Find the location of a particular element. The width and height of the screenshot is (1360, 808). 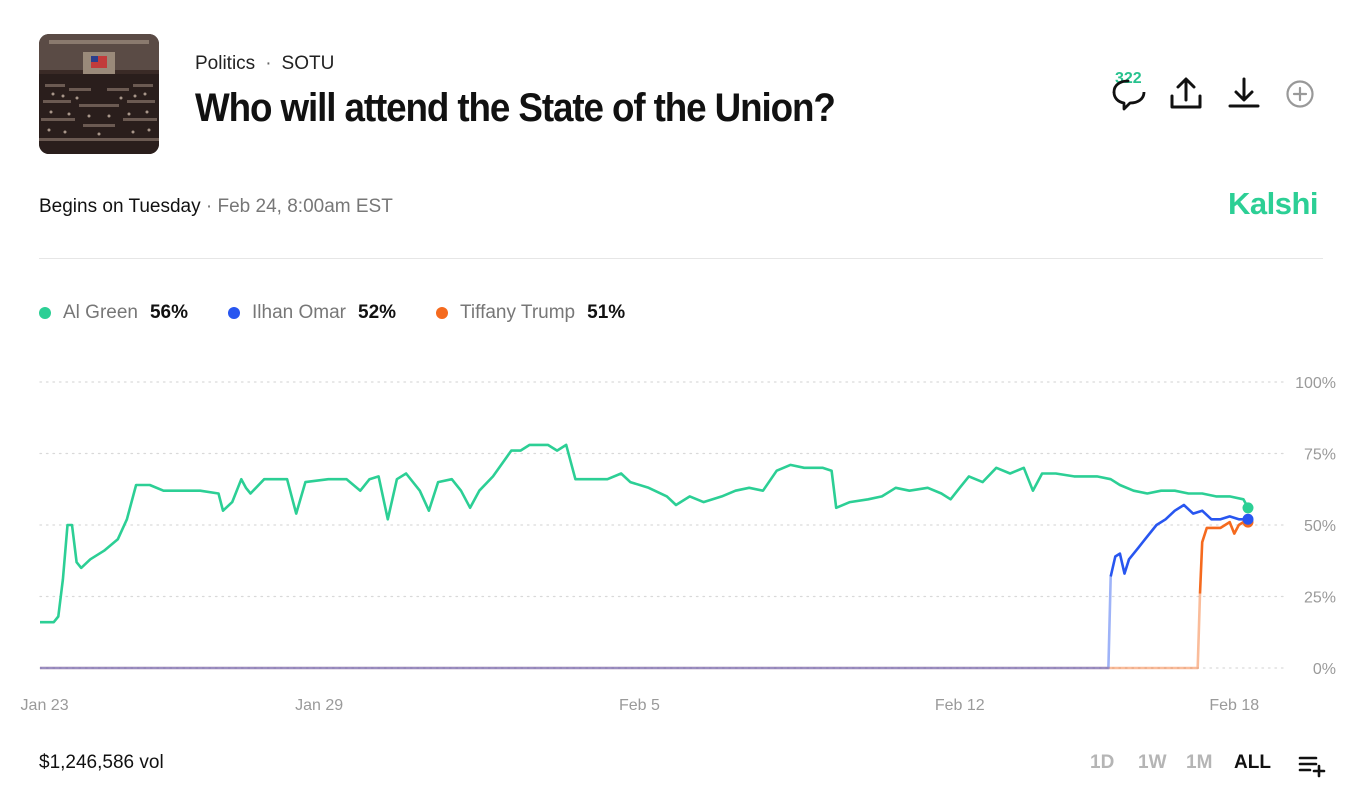

share-icon is located at coordinates (1186, 93).